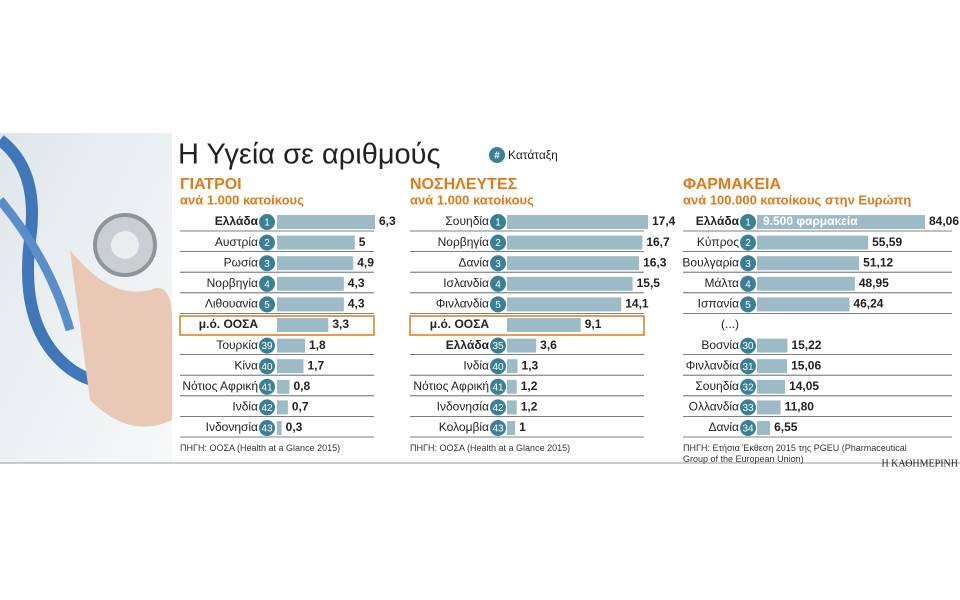 The width and height of the screenshot is (960, 600). What do you see at coordinates (664, 221) in the screenshot?
I see `value-label: 17,4` at bounding box center [664, 221].